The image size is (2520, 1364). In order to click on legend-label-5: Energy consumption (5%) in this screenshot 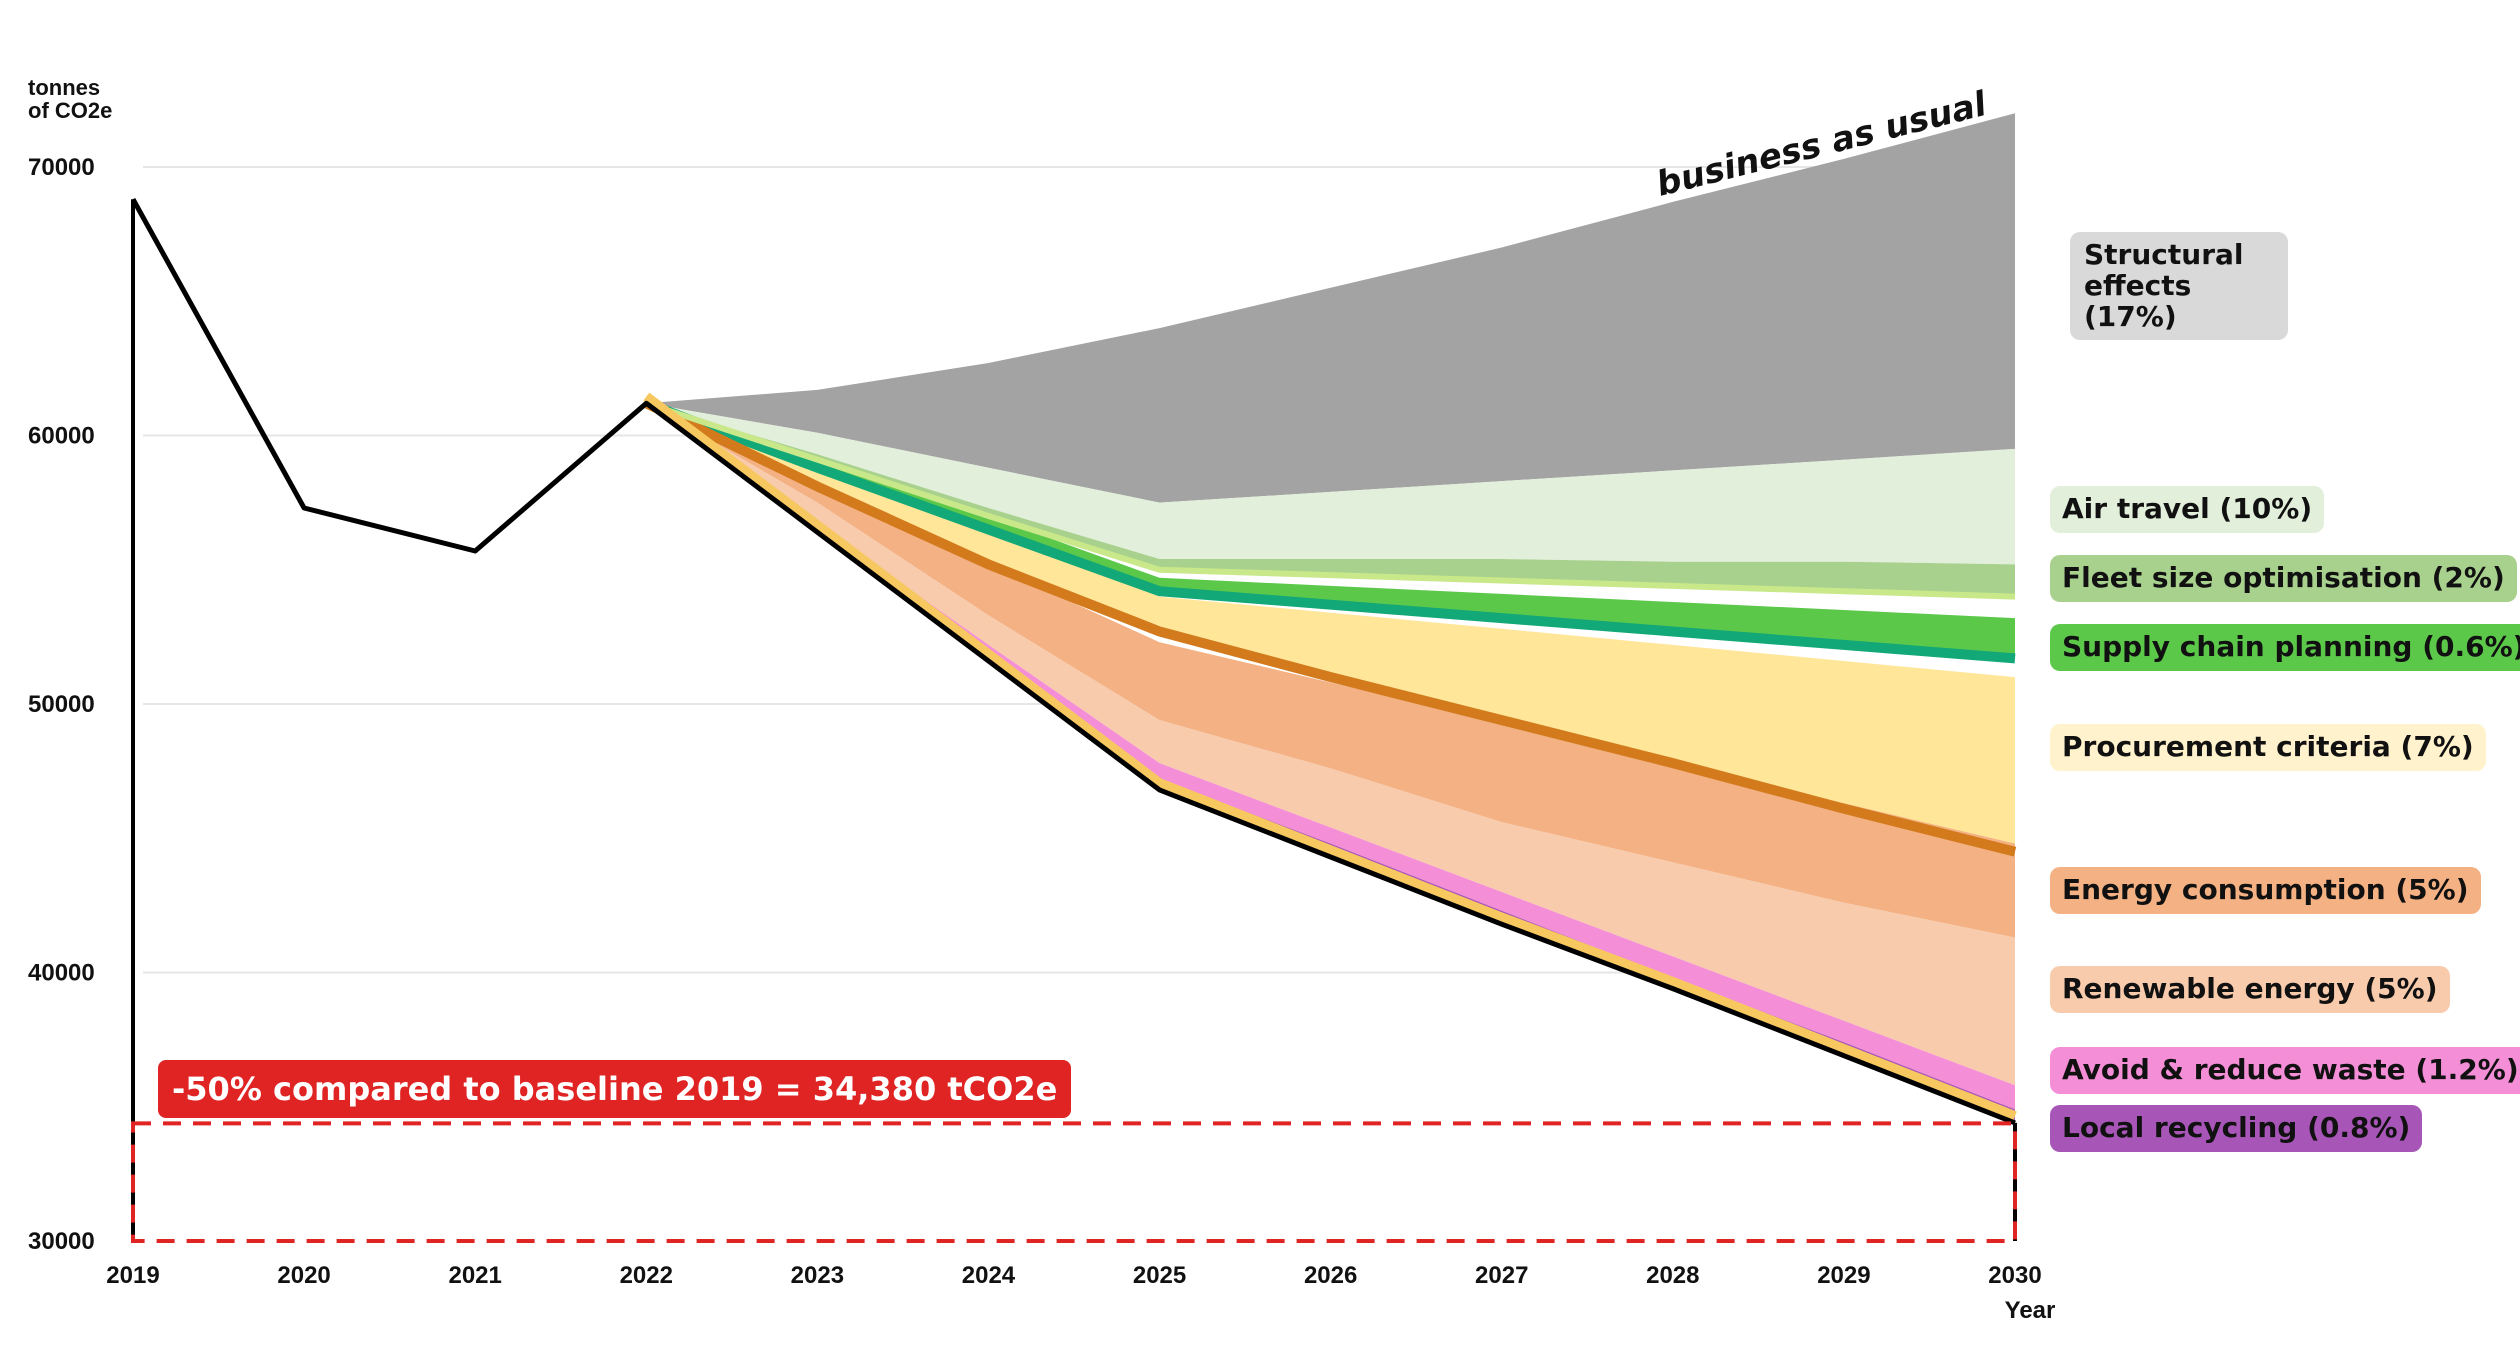, I will do `click(2265, 890)`.